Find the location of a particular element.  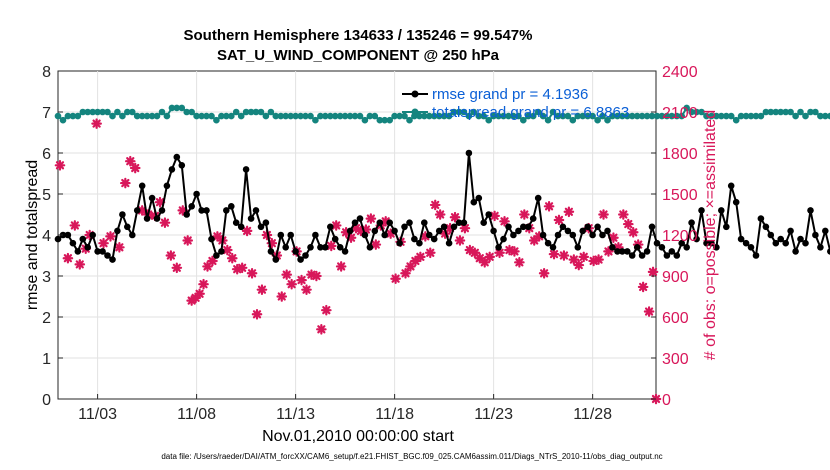

y-left-tick-label: 3 is located at coordinates (46, 277).